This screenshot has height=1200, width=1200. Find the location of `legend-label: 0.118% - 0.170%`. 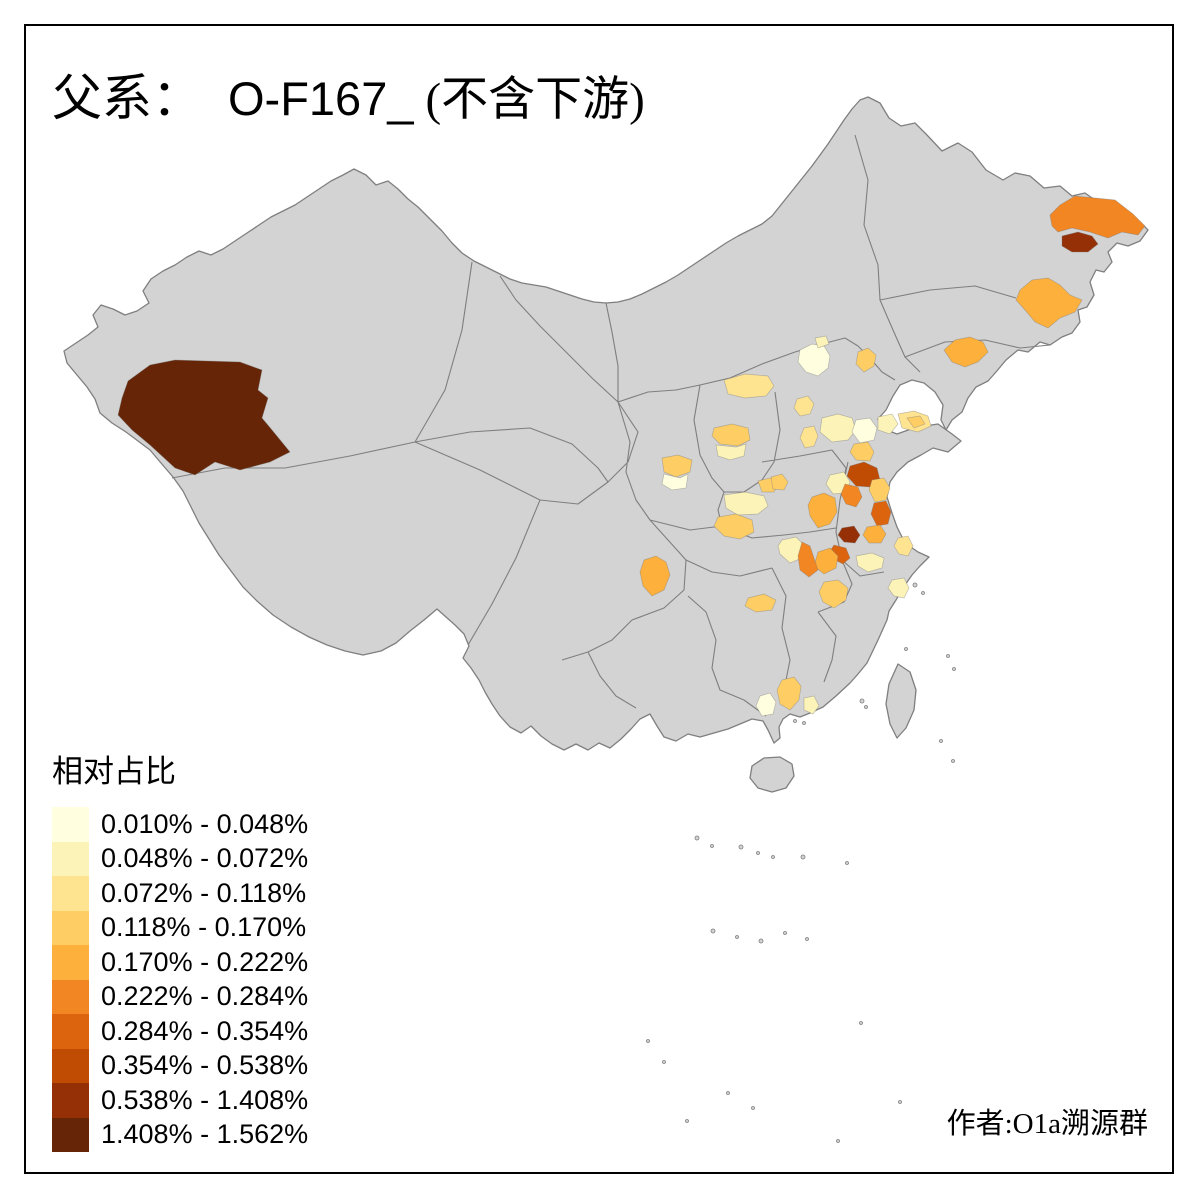

legend-label: 0.118% - 0.170% is located at coordinates (204, 927).